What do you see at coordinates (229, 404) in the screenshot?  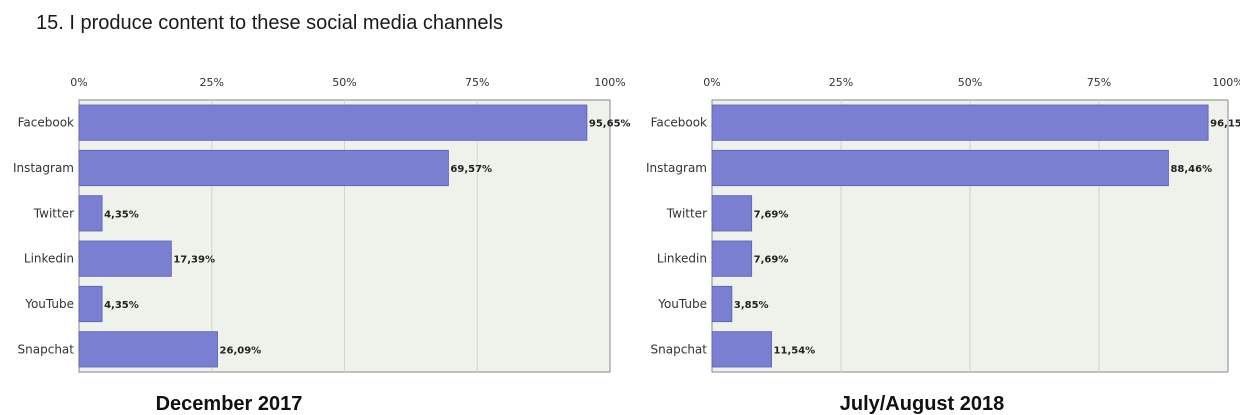 I see `chart-caption: December 2017` at bounding box center [229, 404].